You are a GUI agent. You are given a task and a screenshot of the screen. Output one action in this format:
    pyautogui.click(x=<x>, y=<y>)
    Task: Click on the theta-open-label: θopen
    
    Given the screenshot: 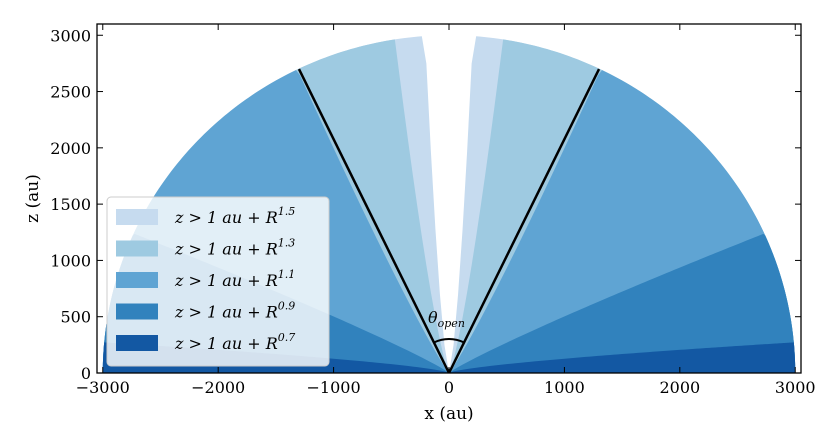 What is the action you would take?
    pyautogui.click(x=446, y=319)
    